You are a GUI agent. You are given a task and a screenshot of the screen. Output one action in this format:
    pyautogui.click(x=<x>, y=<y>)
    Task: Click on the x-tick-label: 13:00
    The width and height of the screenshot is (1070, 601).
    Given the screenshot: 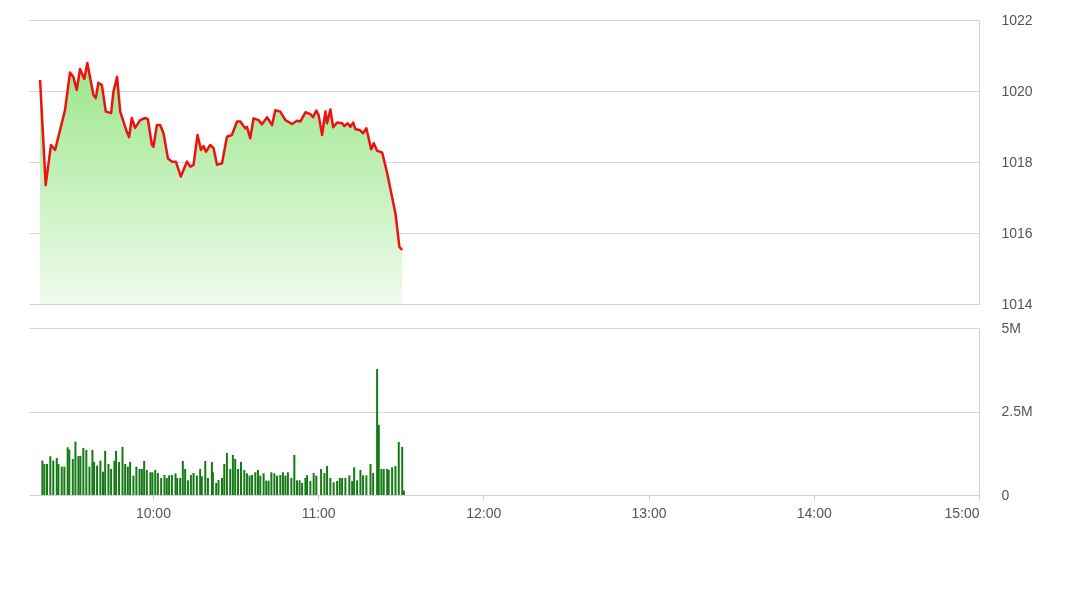 What is the action you would take?
    pyautogui.click(x=649, y=512)
    